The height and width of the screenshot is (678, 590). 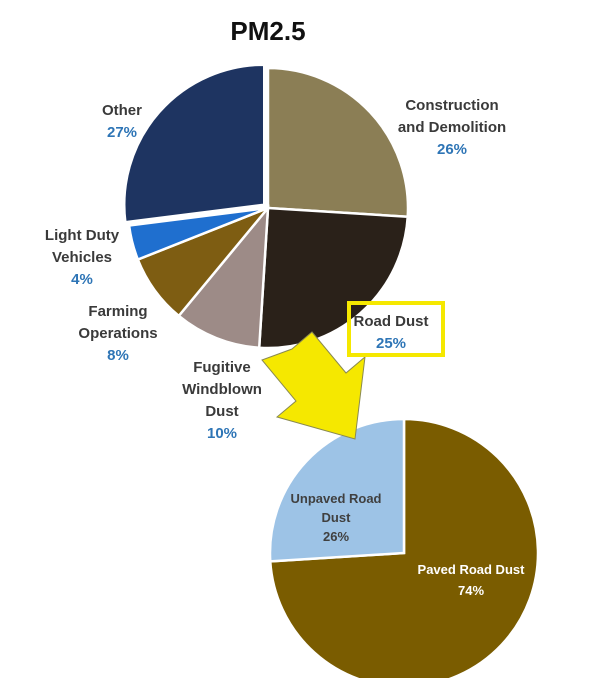 I want to click on label-construction-and-demolition-text-1: and Demolition, so click(x=452, y=127).